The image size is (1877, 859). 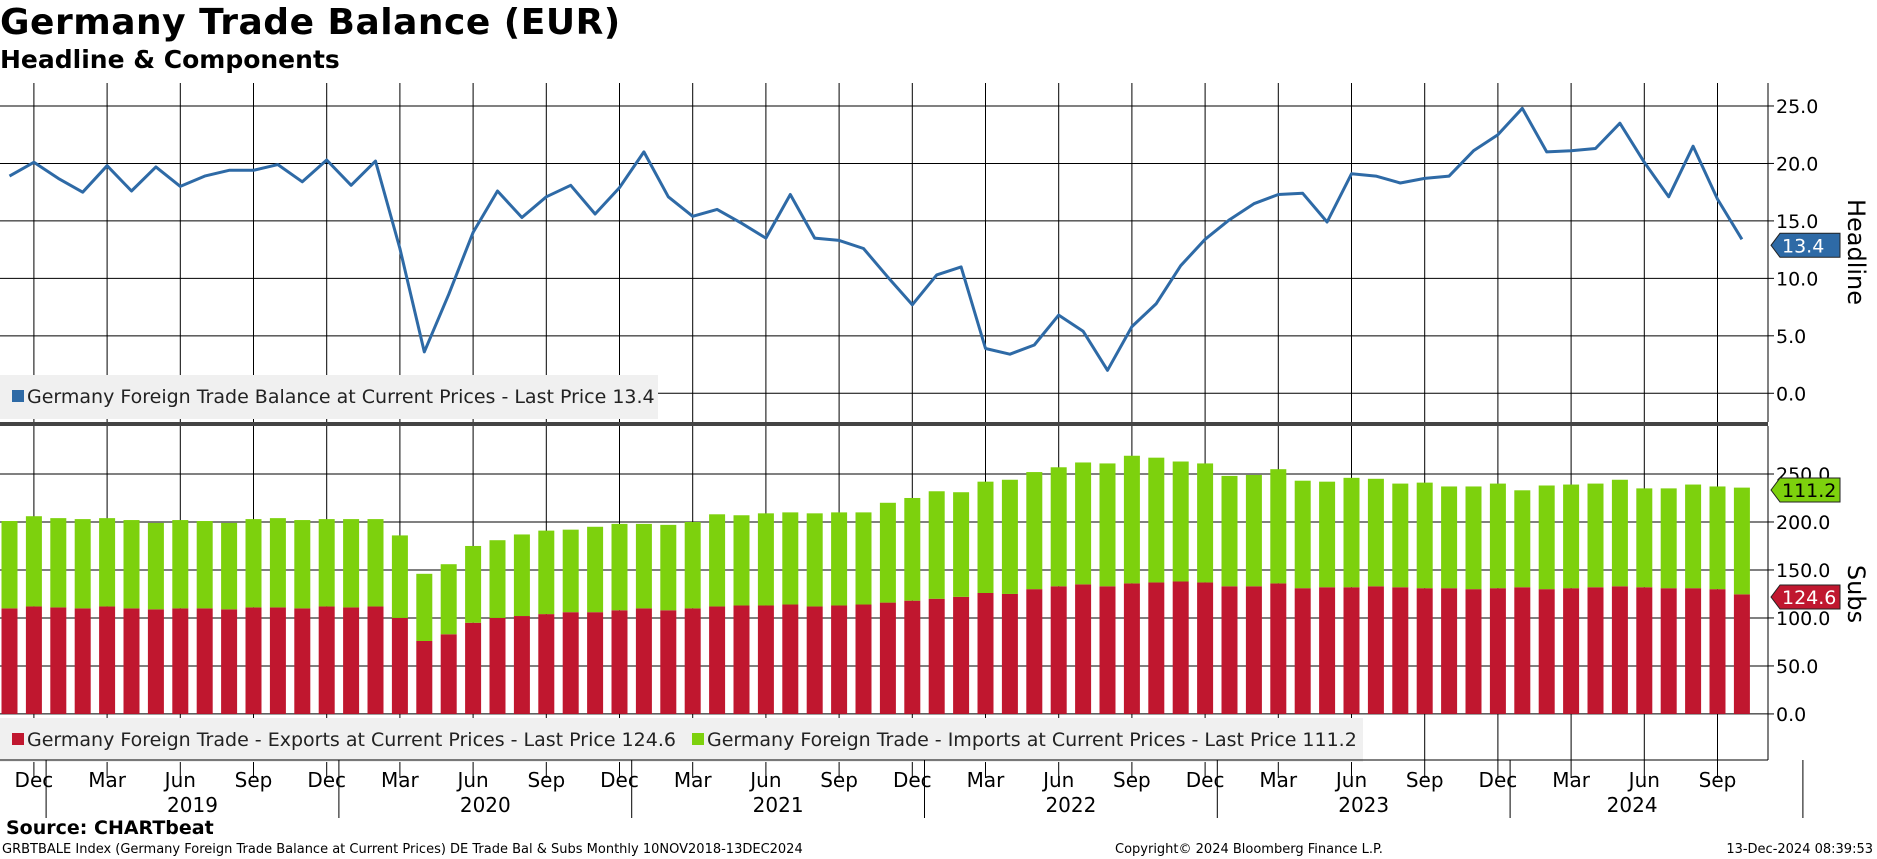 I want to click on axis-title-headline: Headline, so click(x=1856, y=252).